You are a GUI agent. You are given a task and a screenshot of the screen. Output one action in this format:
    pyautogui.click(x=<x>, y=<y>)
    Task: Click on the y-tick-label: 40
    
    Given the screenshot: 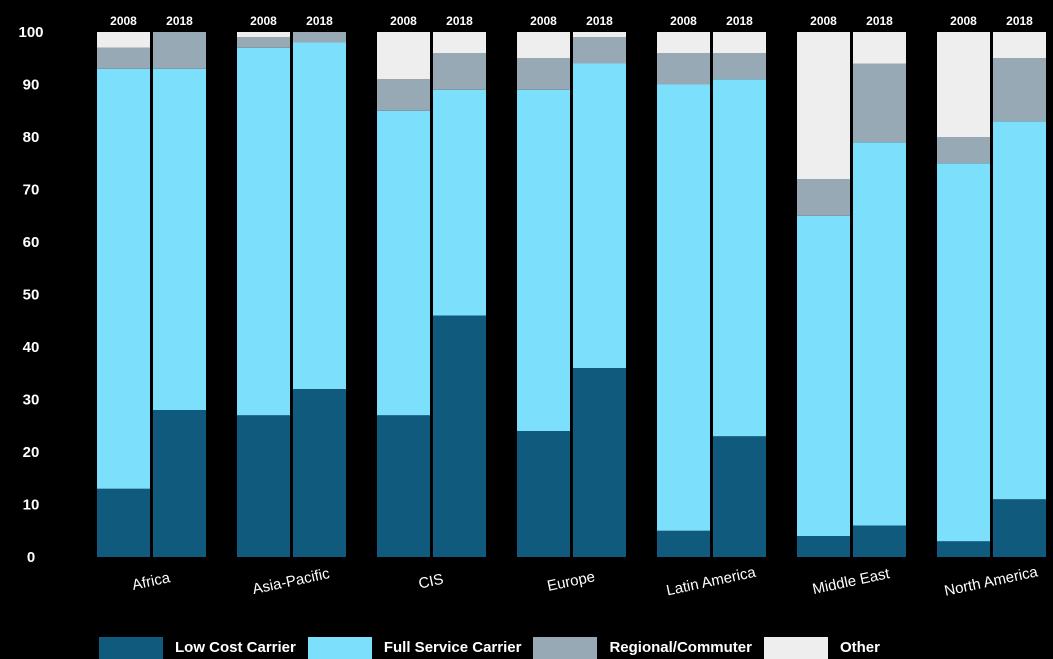 What is the action you would take?
    pyautogui.click(x=31, y=347)
    